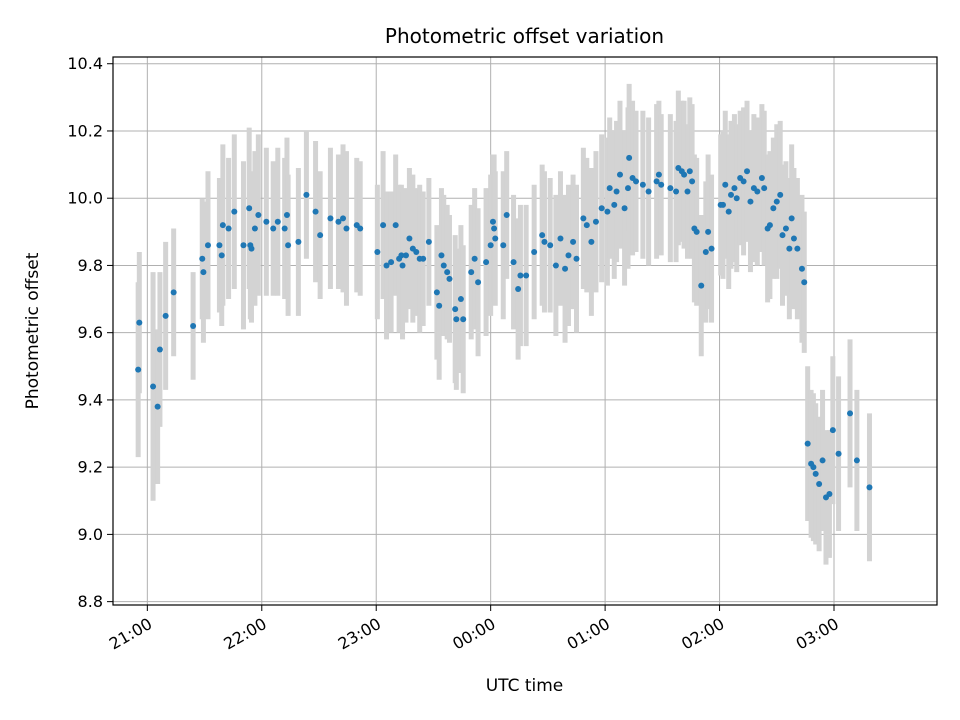 The image size is (960, 720). I want to click on y-tick-label: 9.4, so click(90, 399).